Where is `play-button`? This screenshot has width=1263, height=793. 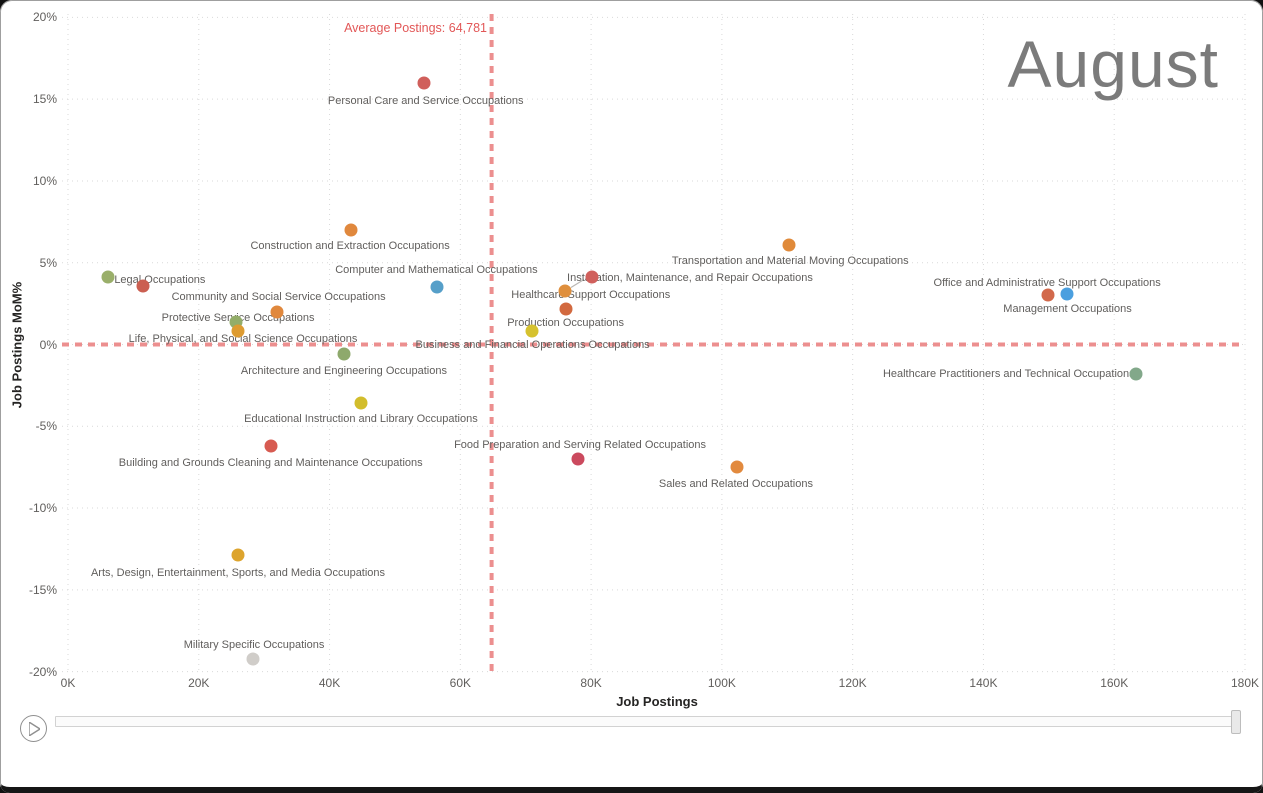
play-button is located at coordinates (33, 728).